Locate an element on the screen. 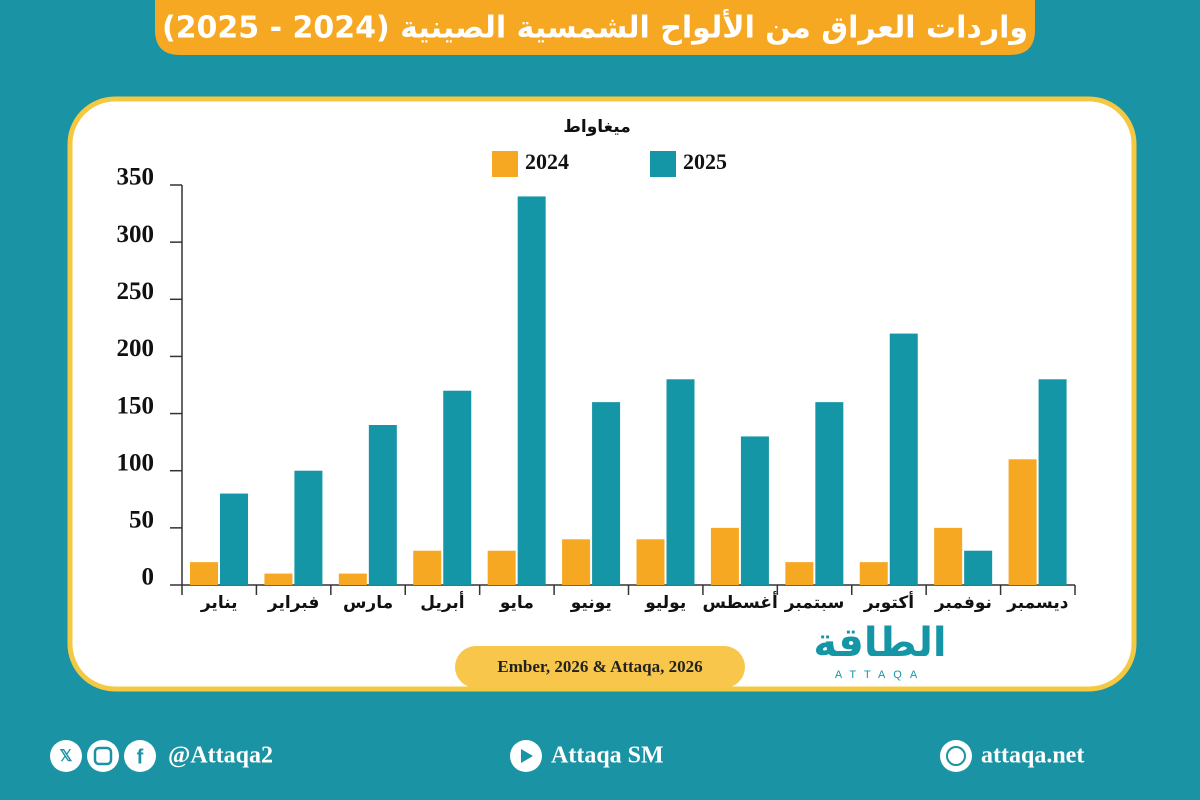 The height and width of the screenshot is (800, 1200). legend-label: 2024 is located at coordinates (547, 161).